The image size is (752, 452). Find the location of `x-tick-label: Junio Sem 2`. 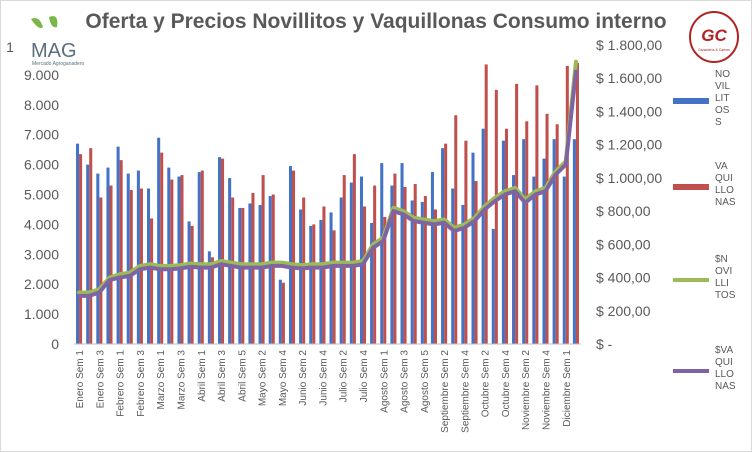

x-tick-label: Junio Sem 2 is located at coordinates (303, 378).